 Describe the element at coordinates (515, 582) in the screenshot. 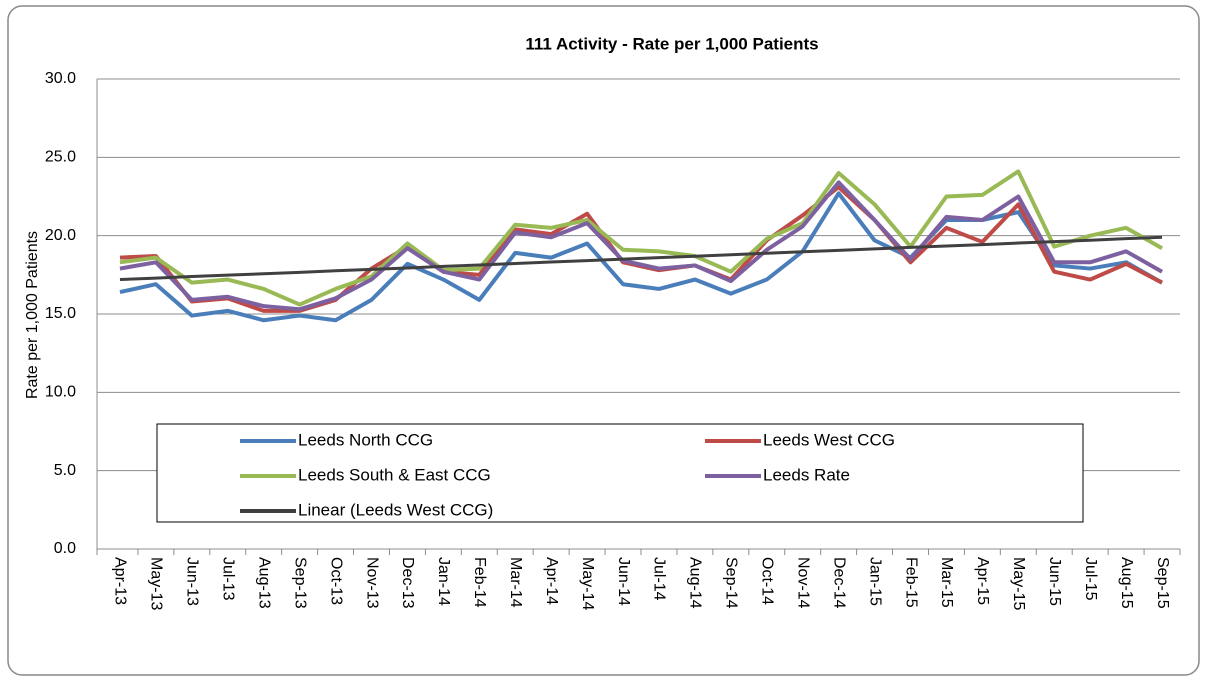

I see `x-tick-label: Mar-14` at that location.